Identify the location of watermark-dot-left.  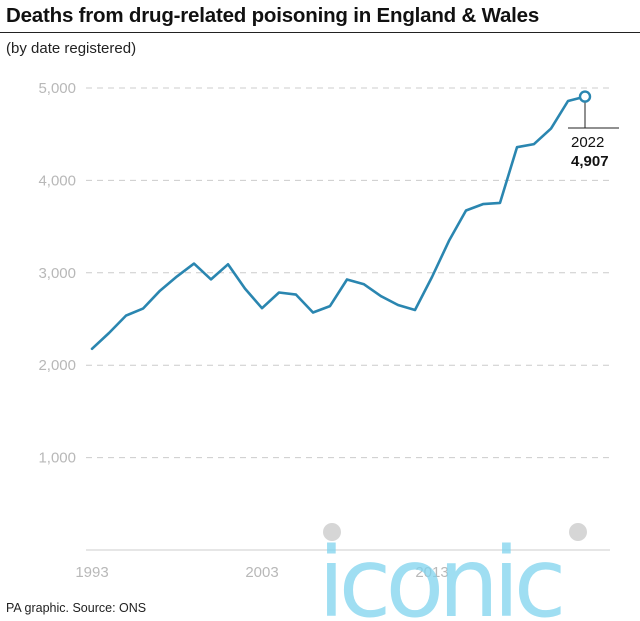
(332, 532).